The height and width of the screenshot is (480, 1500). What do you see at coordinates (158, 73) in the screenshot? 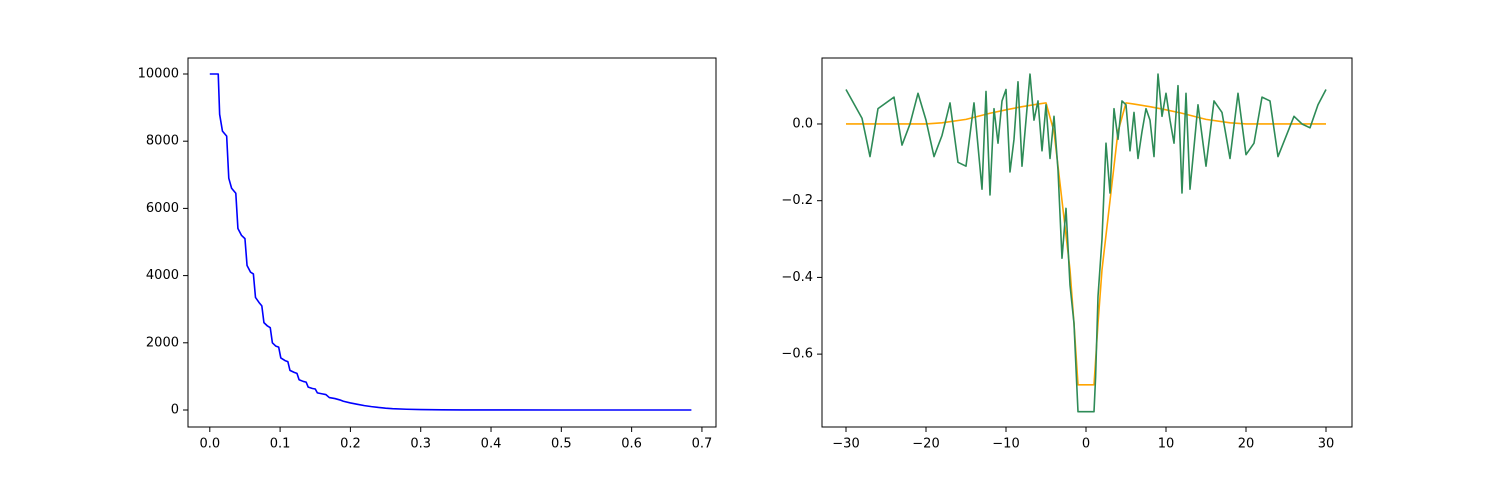
I see `y-tick-label: 10000` at bounding box center [158, 73].